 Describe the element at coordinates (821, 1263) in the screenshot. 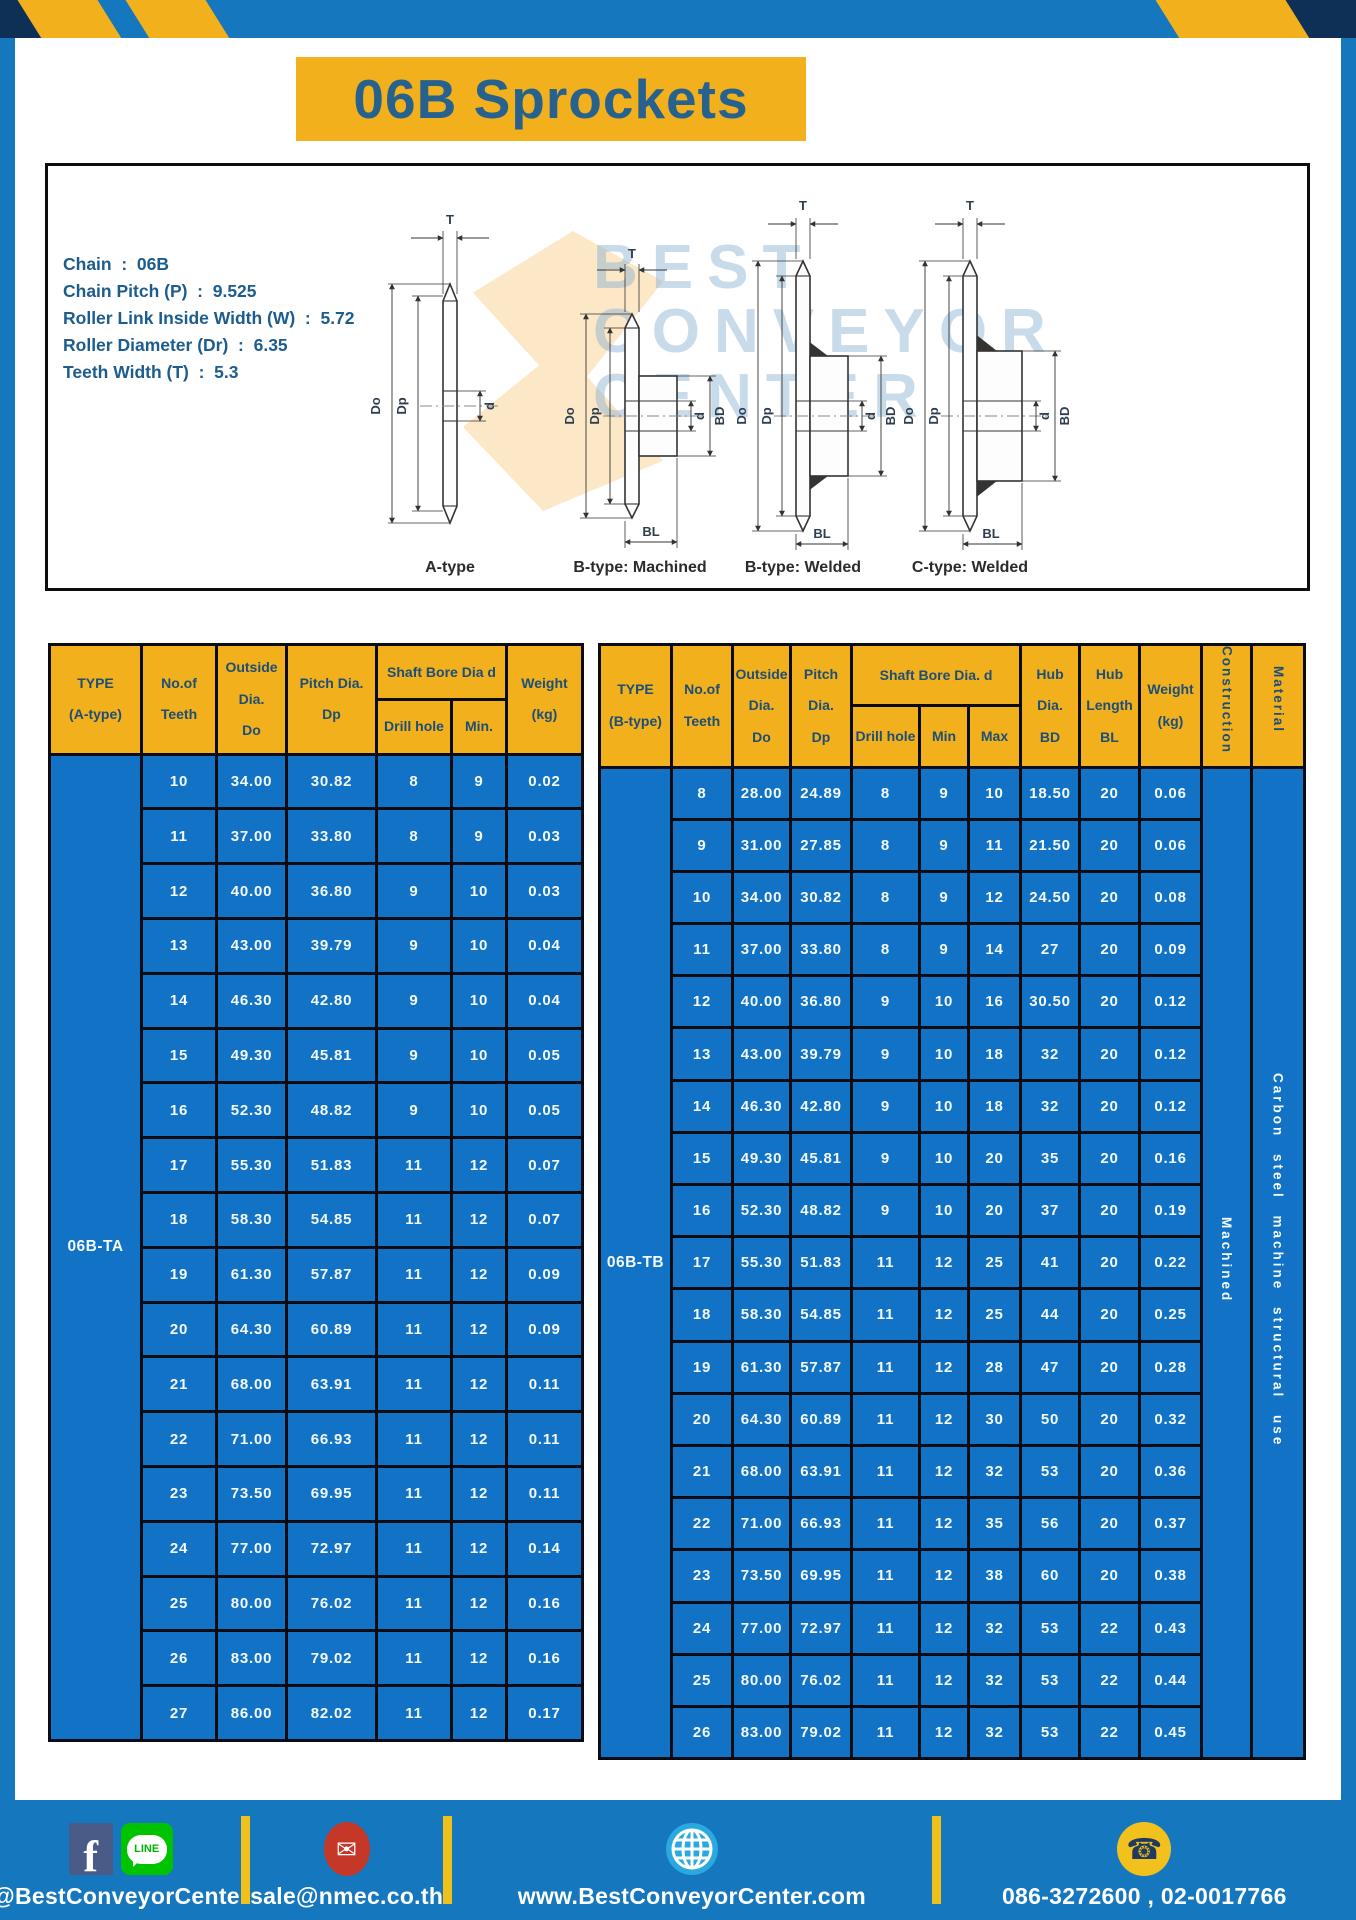

I see `b-pitch-dia-cell: 51.83` at that location.